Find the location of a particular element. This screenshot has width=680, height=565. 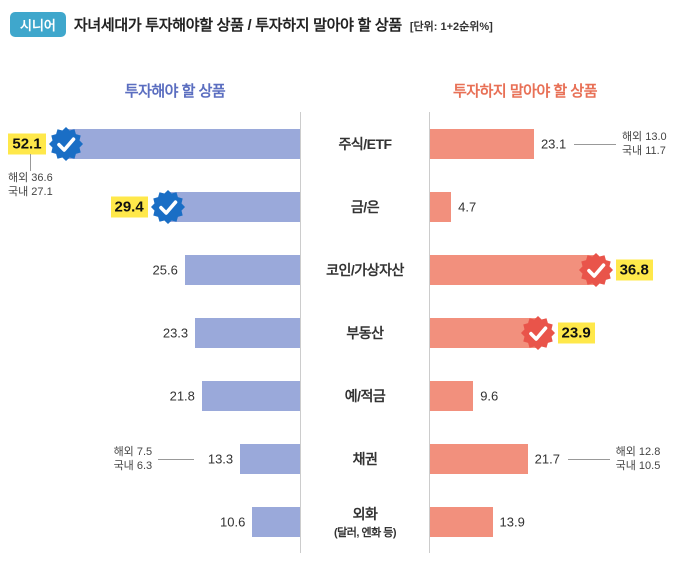

chart-row: 29.4 금/은 4.7 is located at coordinates (340, 206).